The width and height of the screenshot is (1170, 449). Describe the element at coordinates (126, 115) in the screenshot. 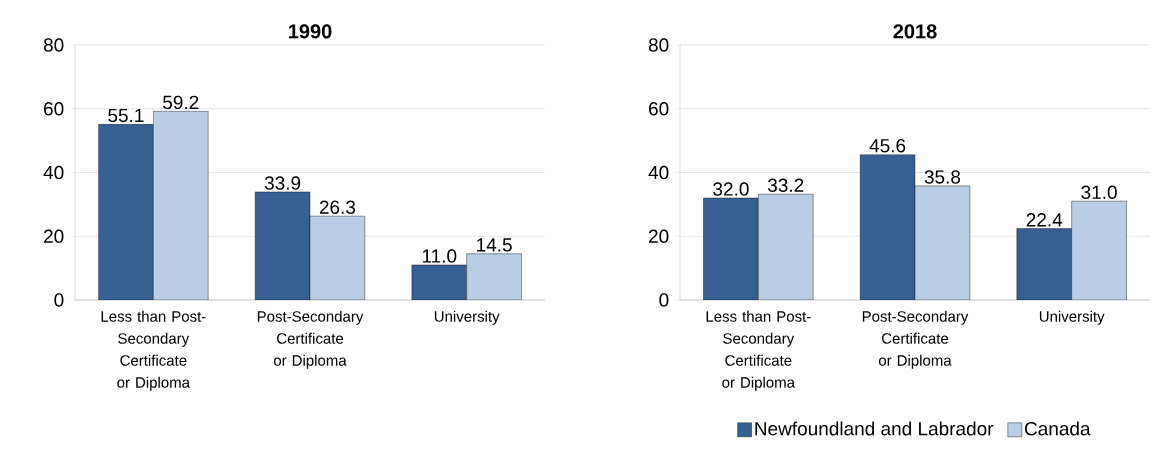

I see `data-label: 55.1` at that location.